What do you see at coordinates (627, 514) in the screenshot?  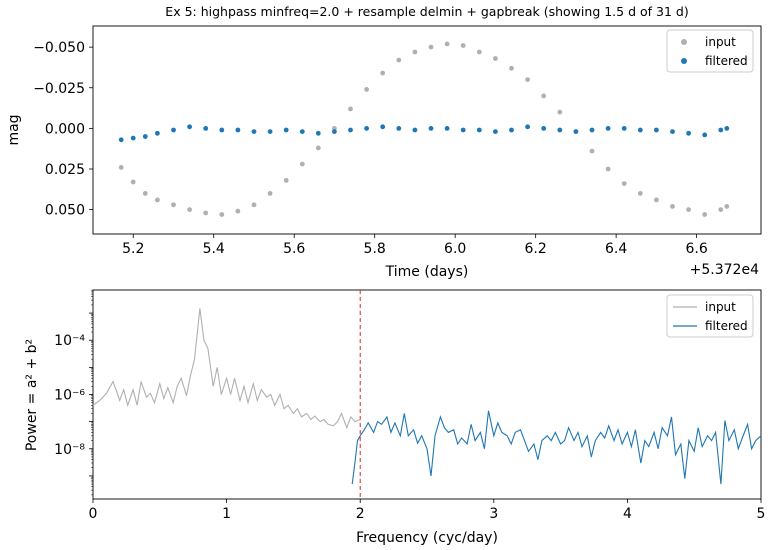 I see `x-tick-label: 4` at bounding box center [627, 514].